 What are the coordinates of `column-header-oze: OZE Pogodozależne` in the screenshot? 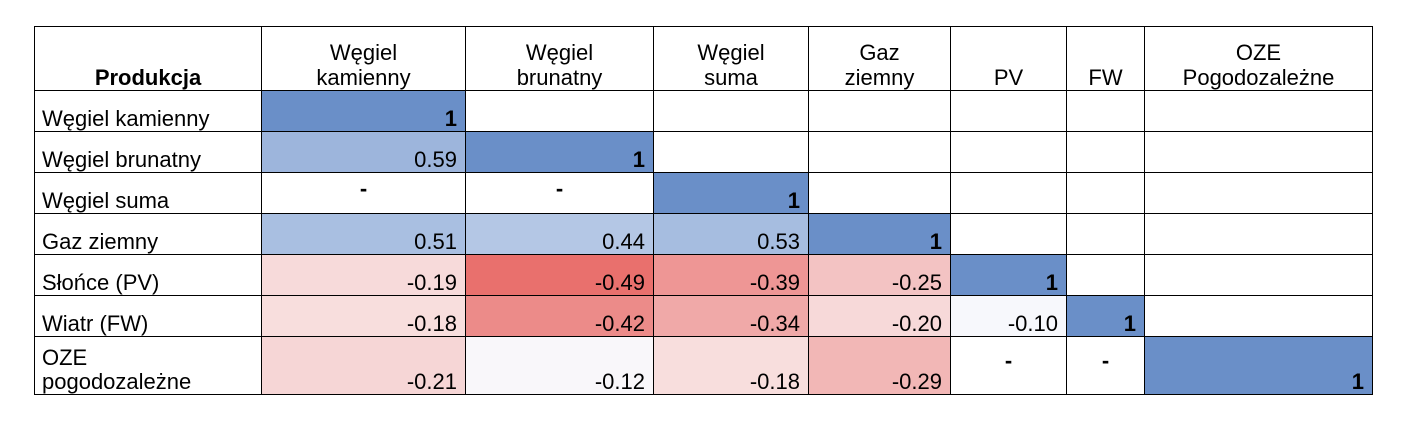 It's located at (1258, 58).